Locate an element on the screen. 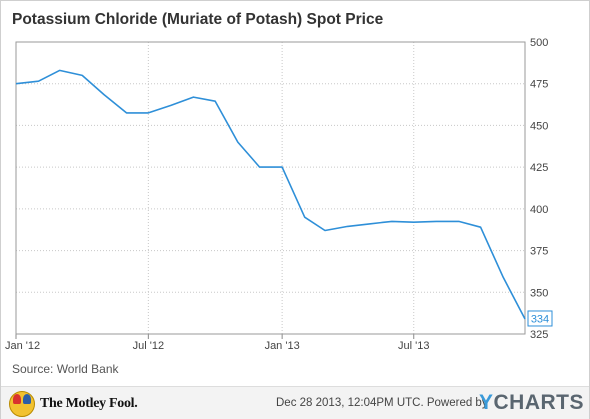 The image size is (590, 419). y-tick-label: 450 is located at coordinates (539, 126).